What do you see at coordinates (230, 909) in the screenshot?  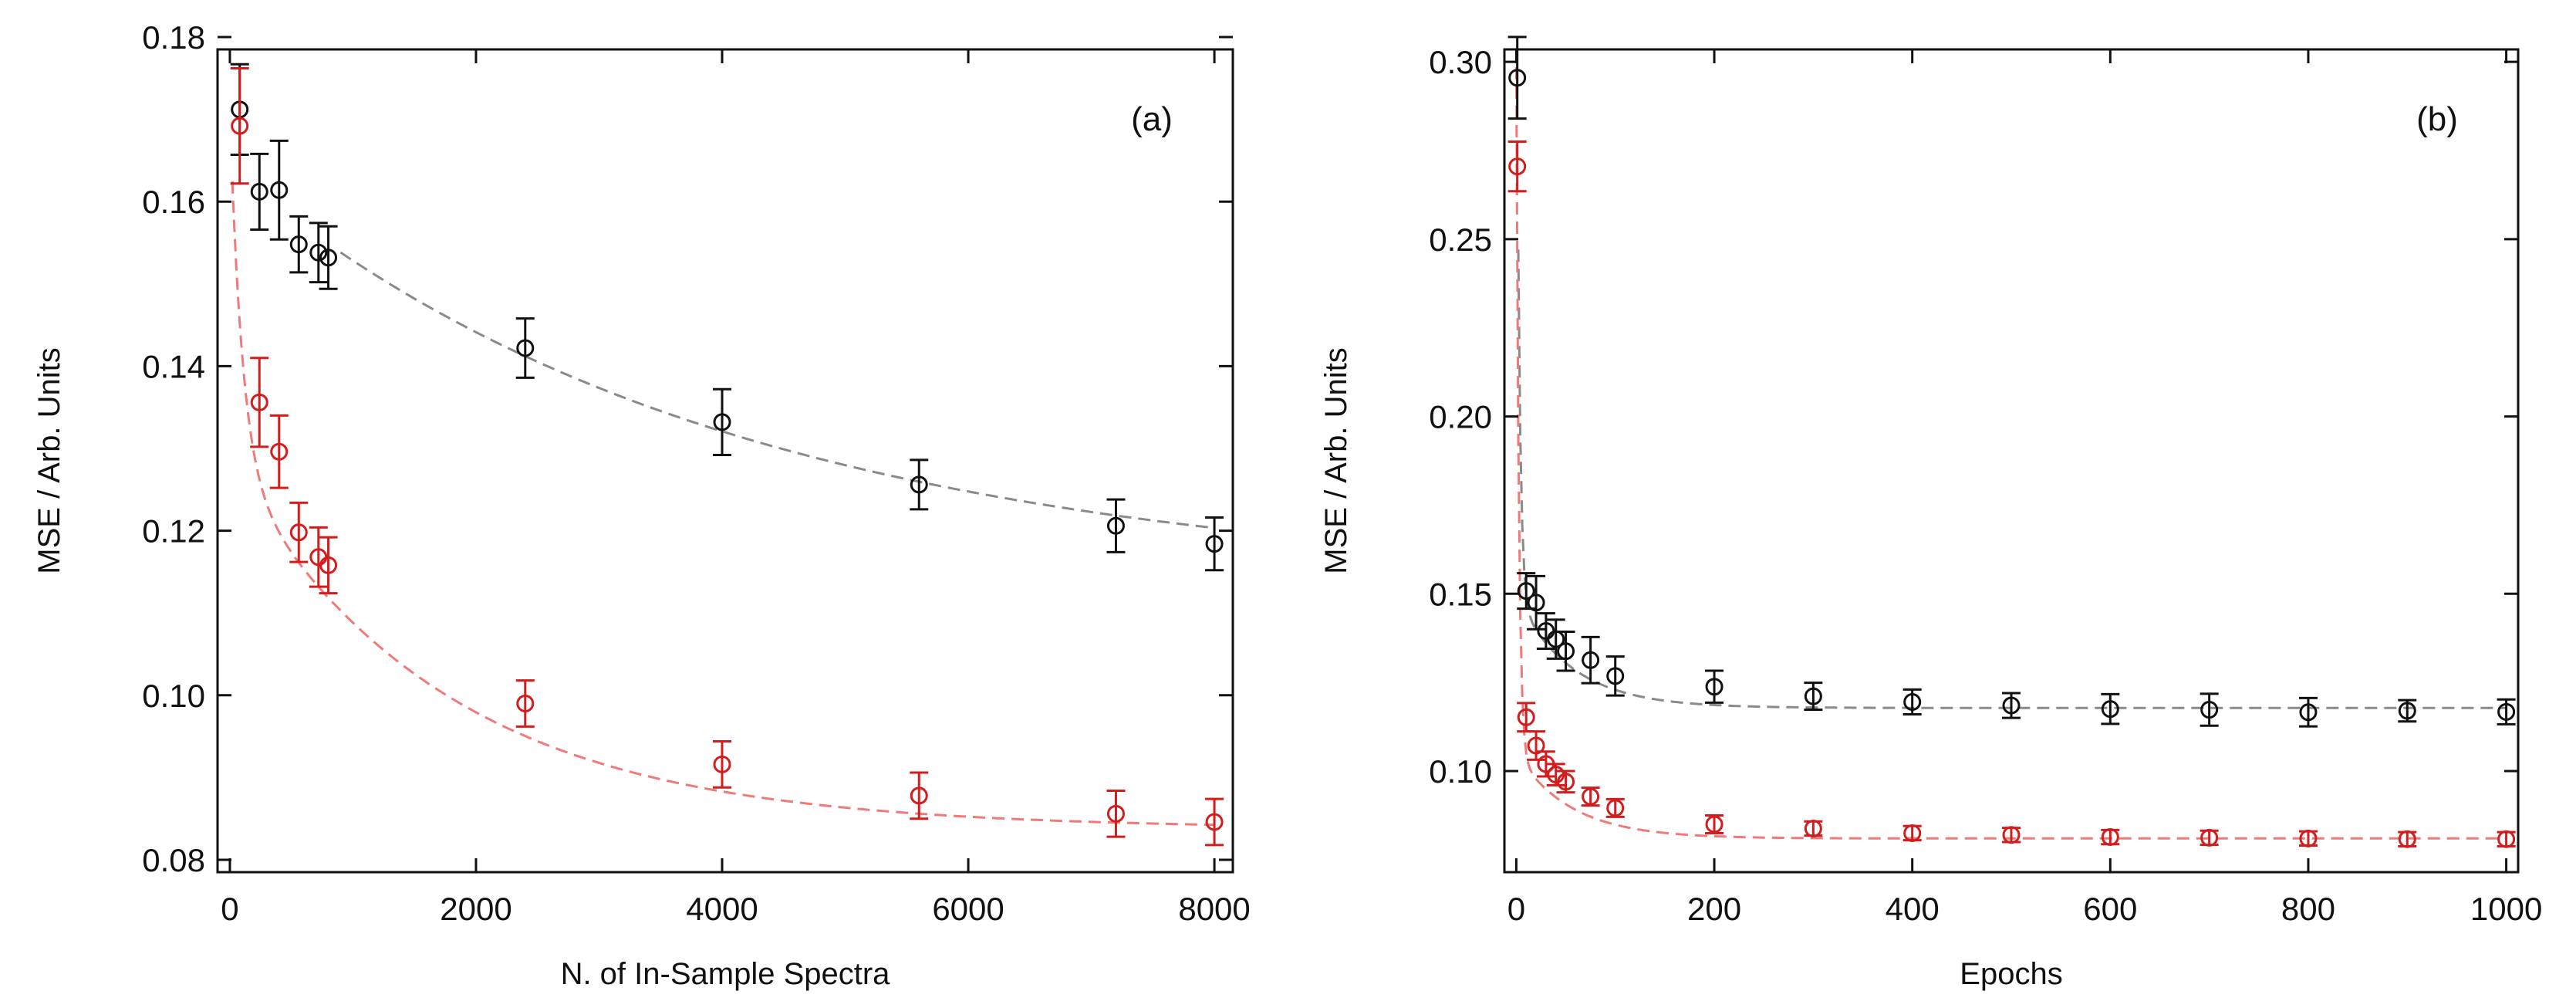 I see `panel-a-x-tick-label: 0` at bounding box center [230, 909].